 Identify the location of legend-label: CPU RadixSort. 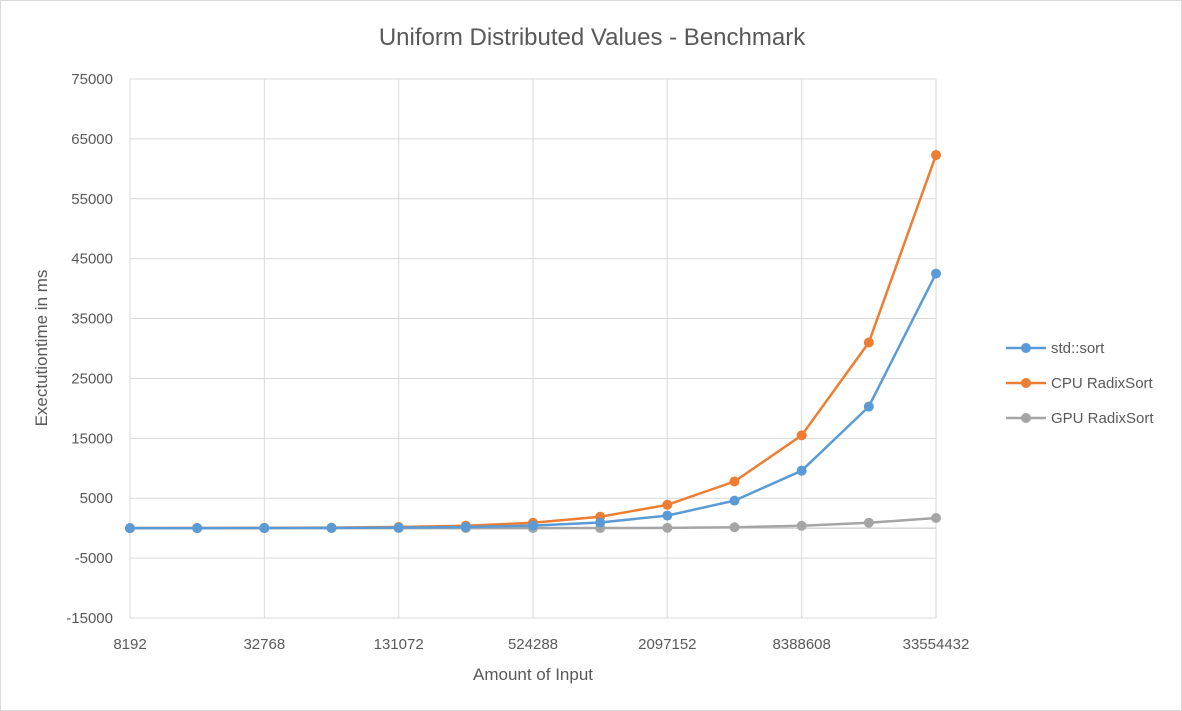
(1102, 383).